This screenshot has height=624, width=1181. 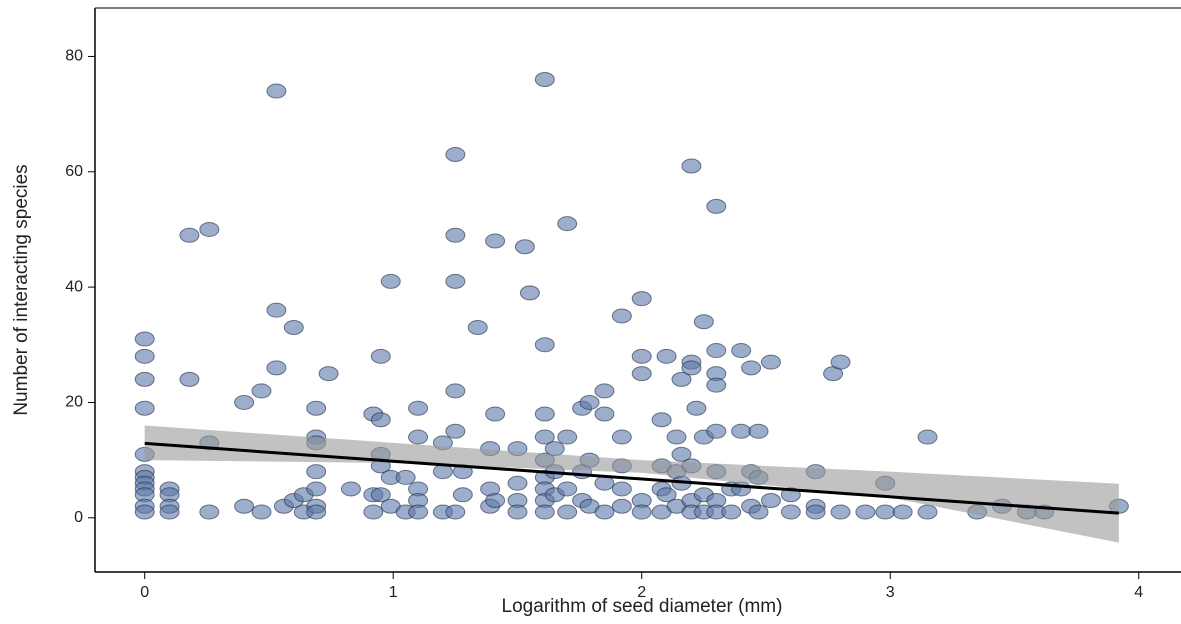 I want to click on x-tick-label: 0, so click(x=144, y=592).